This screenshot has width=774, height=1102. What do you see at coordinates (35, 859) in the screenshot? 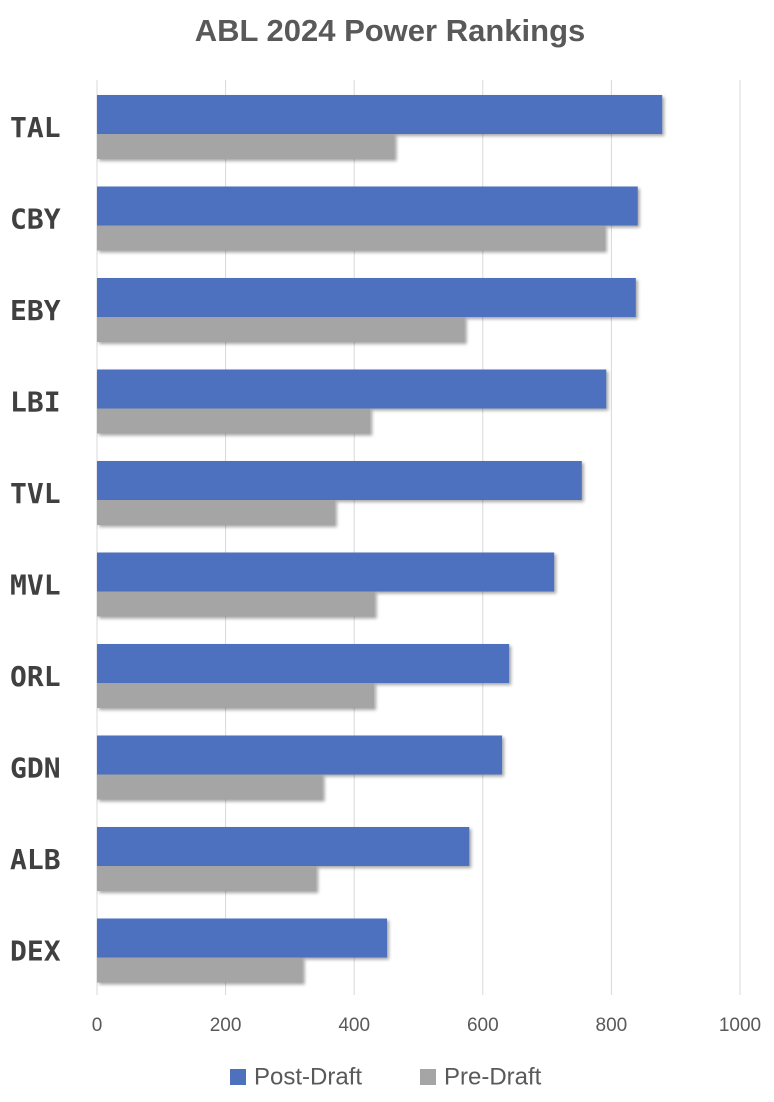
I see `y-tick-label: ALB` at bounding box center [35, 859].